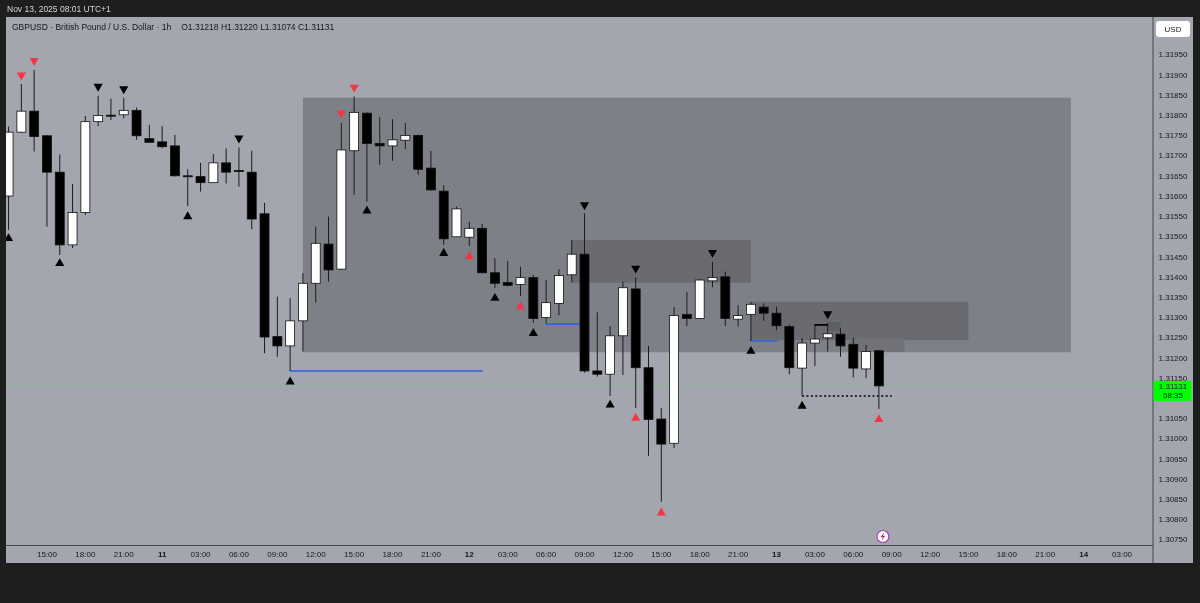 The image size is (1200, 603). What do you see at coordinates (1173, 499) in the screenshot?
I see `y-tick-label: 1.30850` at bounding box center [1173, 499].